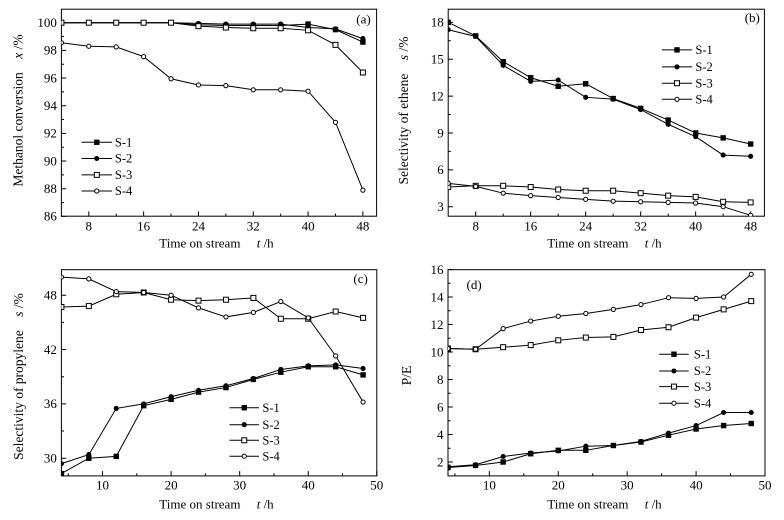 This screenshot has width=784, height=520. I want to click on svg-text: P/E, so click(406, 376).